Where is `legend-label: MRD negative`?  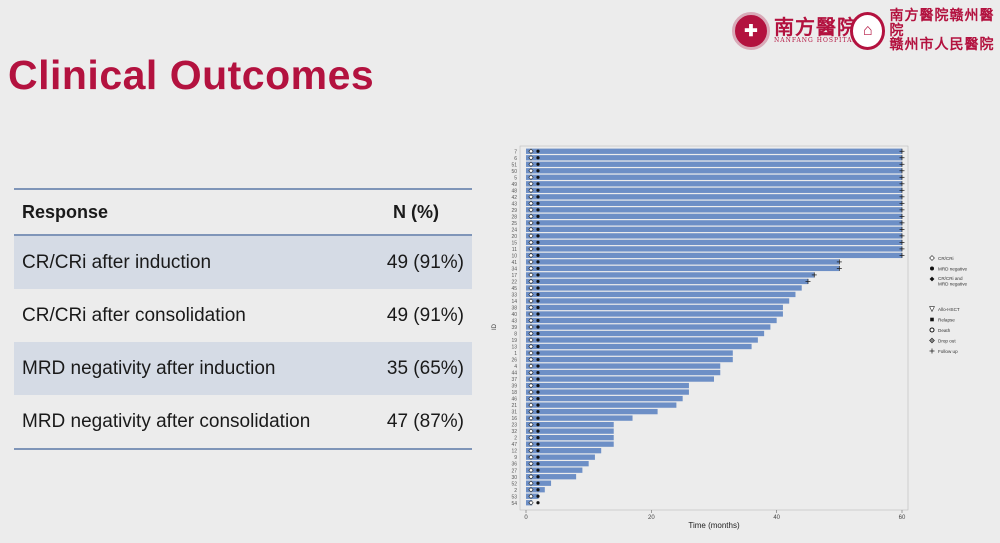
legend-label: MRD negative is located at coordinates (953, 284).